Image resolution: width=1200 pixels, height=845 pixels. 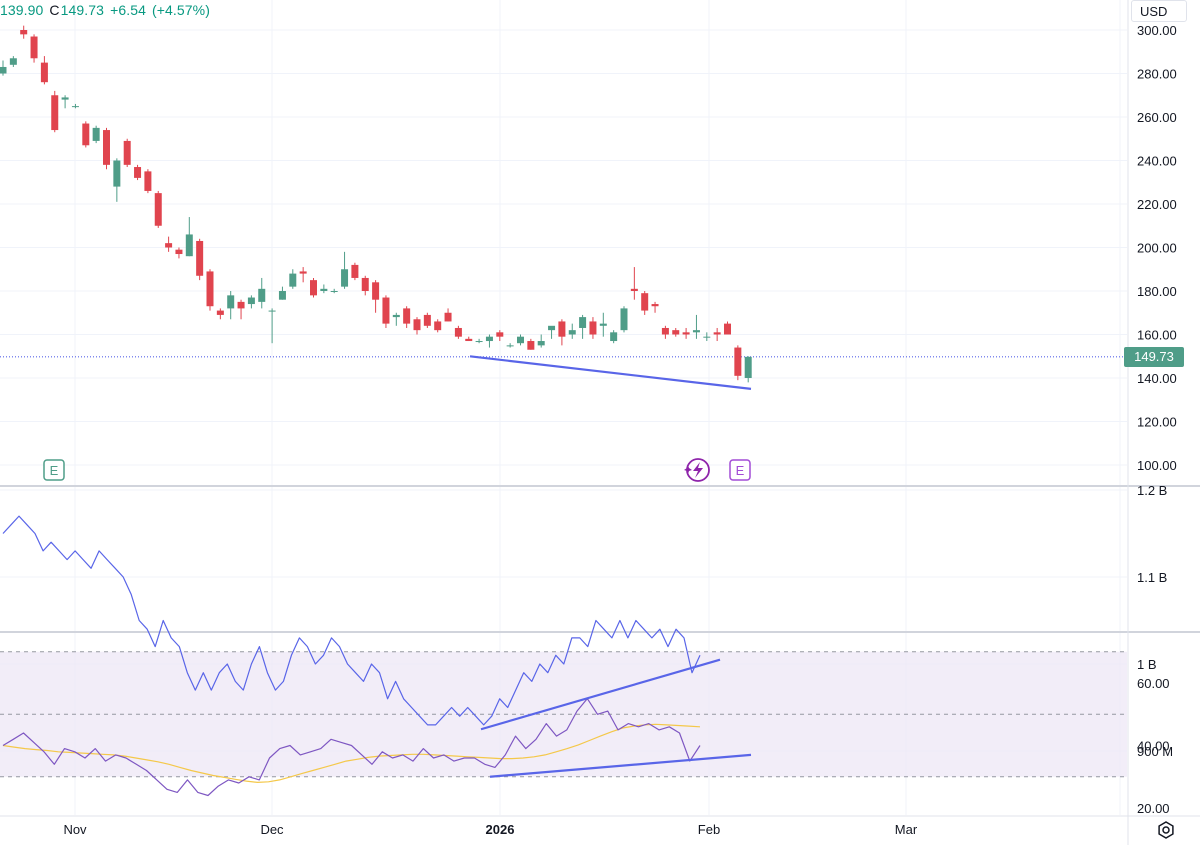 What do you see at coordinates (75, 829) in the screenshot?
I see `time-tick-label: Nov` at bounding box center [75, 829].